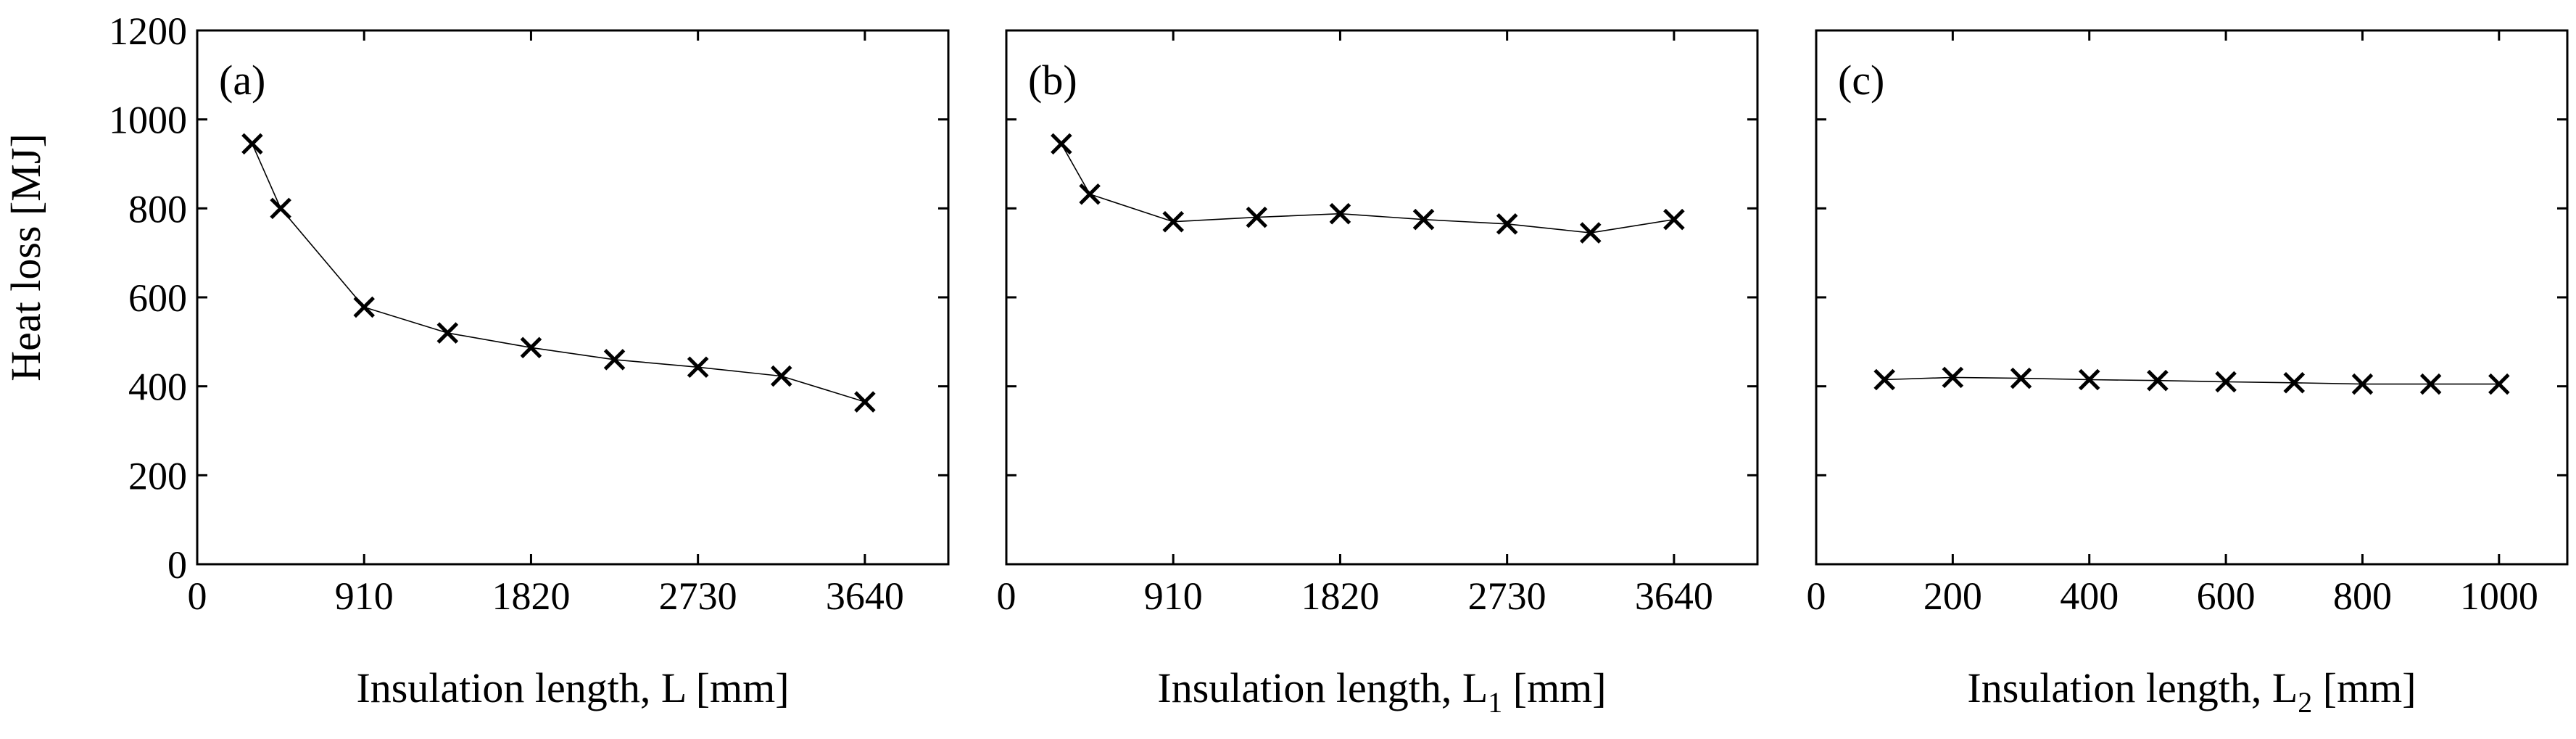 The image size is (2576, 739). Describe the element at coordinates (177, 565) in the screenshot. I see `y-tick-label: 0` at that location.